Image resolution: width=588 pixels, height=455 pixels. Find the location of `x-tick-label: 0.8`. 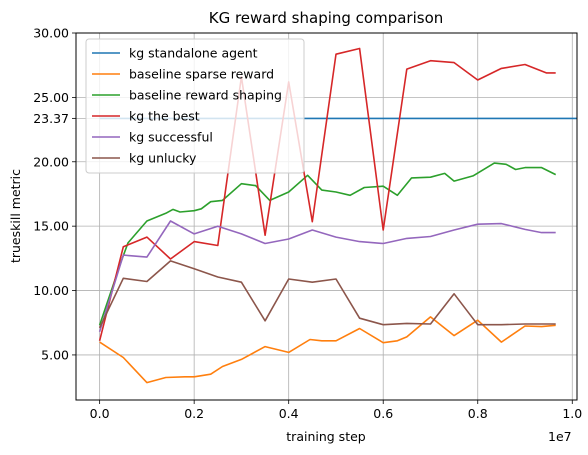

x-tick-label: 0.8 is located at coordinates (478, 413).